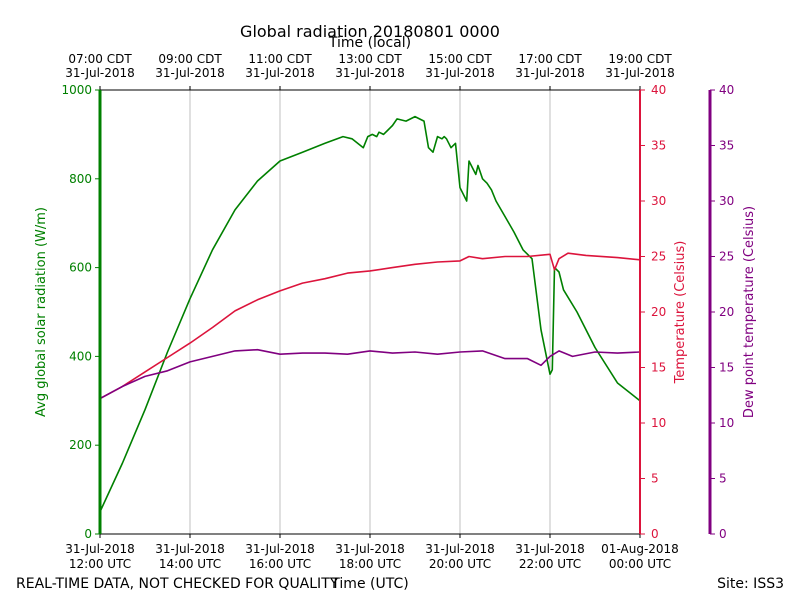 The height and width of the screenshot is (600, 800). Describe the element at coordinates (658, 423) in the screenshot. I see `temperature-tick-label: 10` at that location.